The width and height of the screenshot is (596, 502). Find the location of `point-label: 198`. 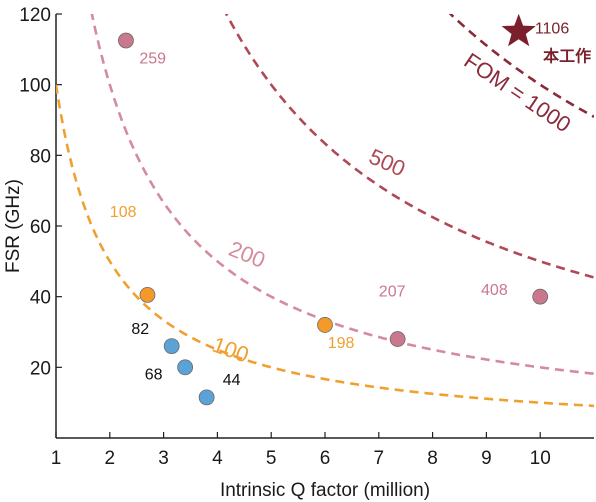

point-label: 198 is located at coordinates (341, 343).